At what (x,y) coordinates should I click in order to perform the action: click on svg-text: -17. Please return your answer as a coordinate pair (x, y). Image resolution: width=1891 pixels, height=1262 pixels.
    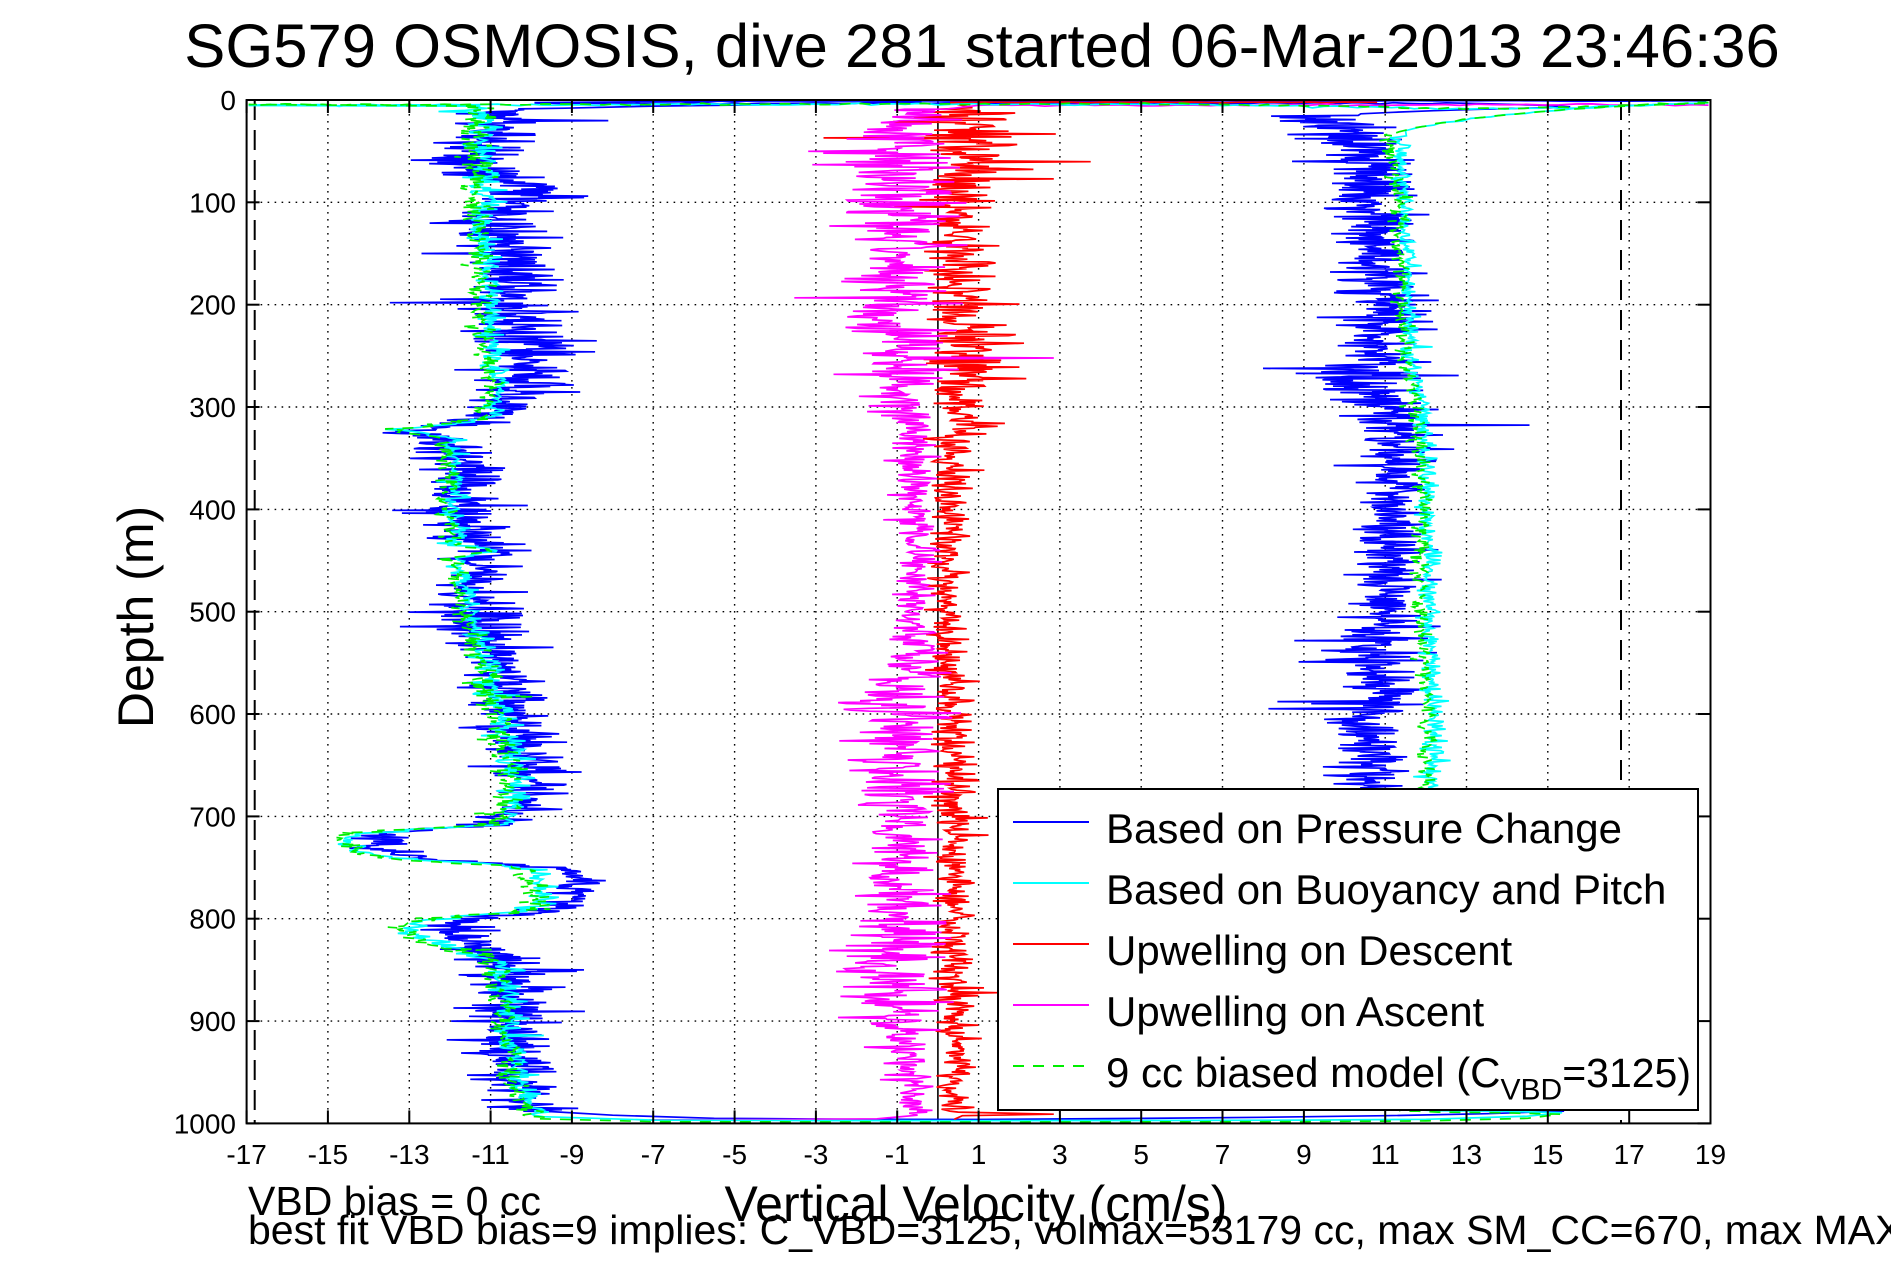
    Looking at the image, I should click on (246, 1154).